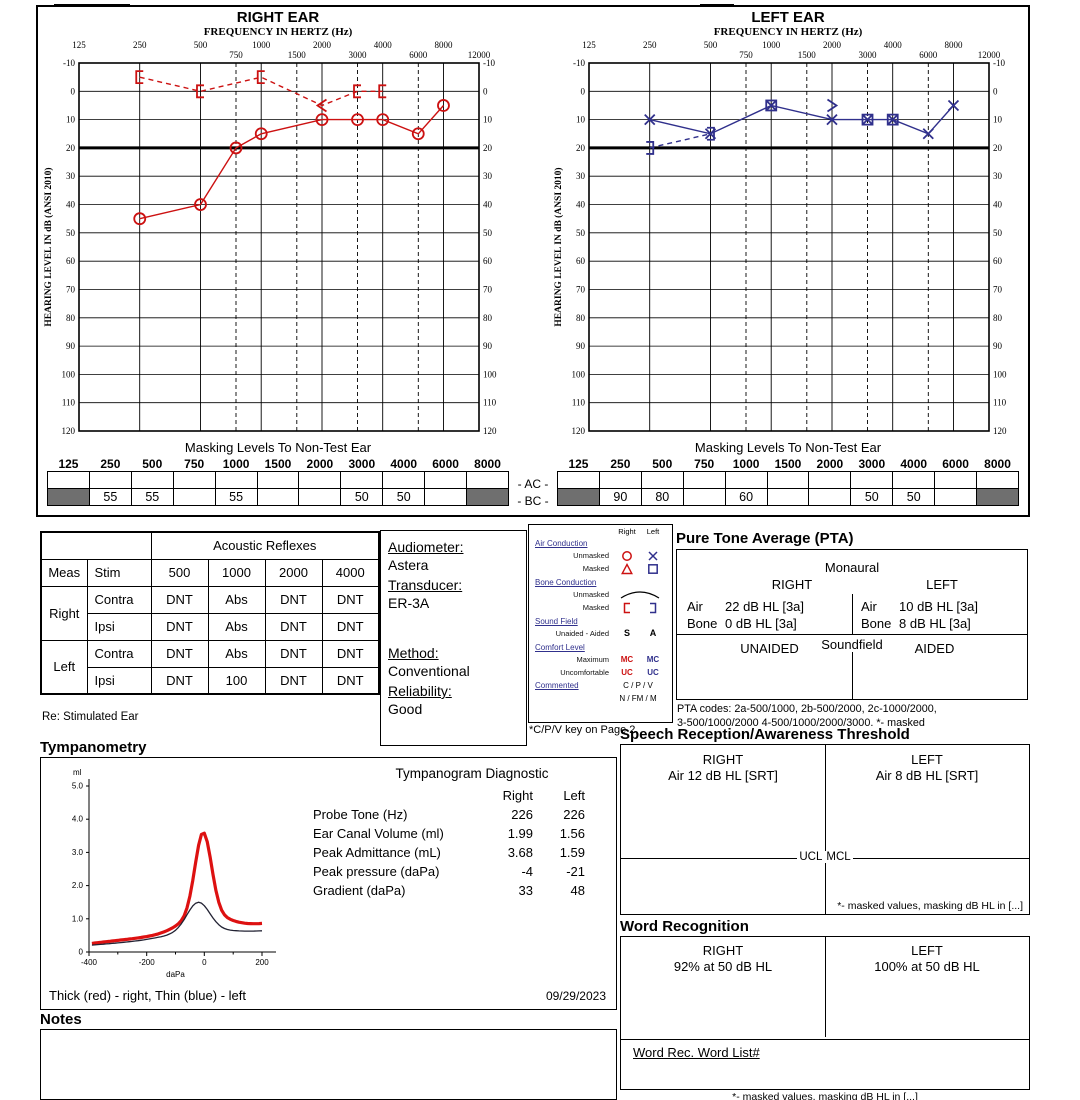 The height and width of the screenshot is (1100, 1080). I want to click on method-label: Method:, so click(413, 653).